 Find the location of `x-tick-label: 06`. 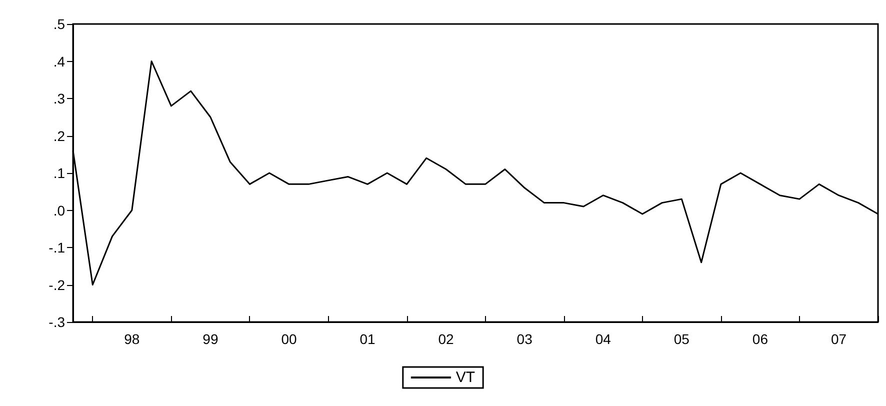

x-tick-label: 06 is located at coordinates (760, 339).